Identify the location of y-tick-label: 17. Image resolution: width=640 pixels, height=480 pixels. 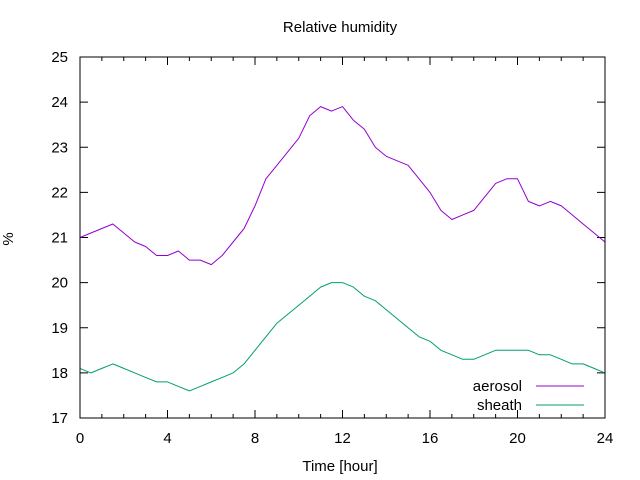
(59, 418).